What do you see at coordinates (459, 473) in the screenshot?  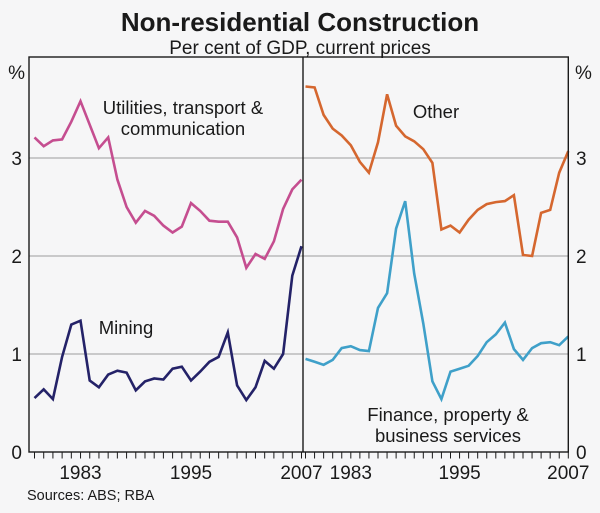 I see `x-axis-label-right-1995: 1995` at bounding box center [459, 473].